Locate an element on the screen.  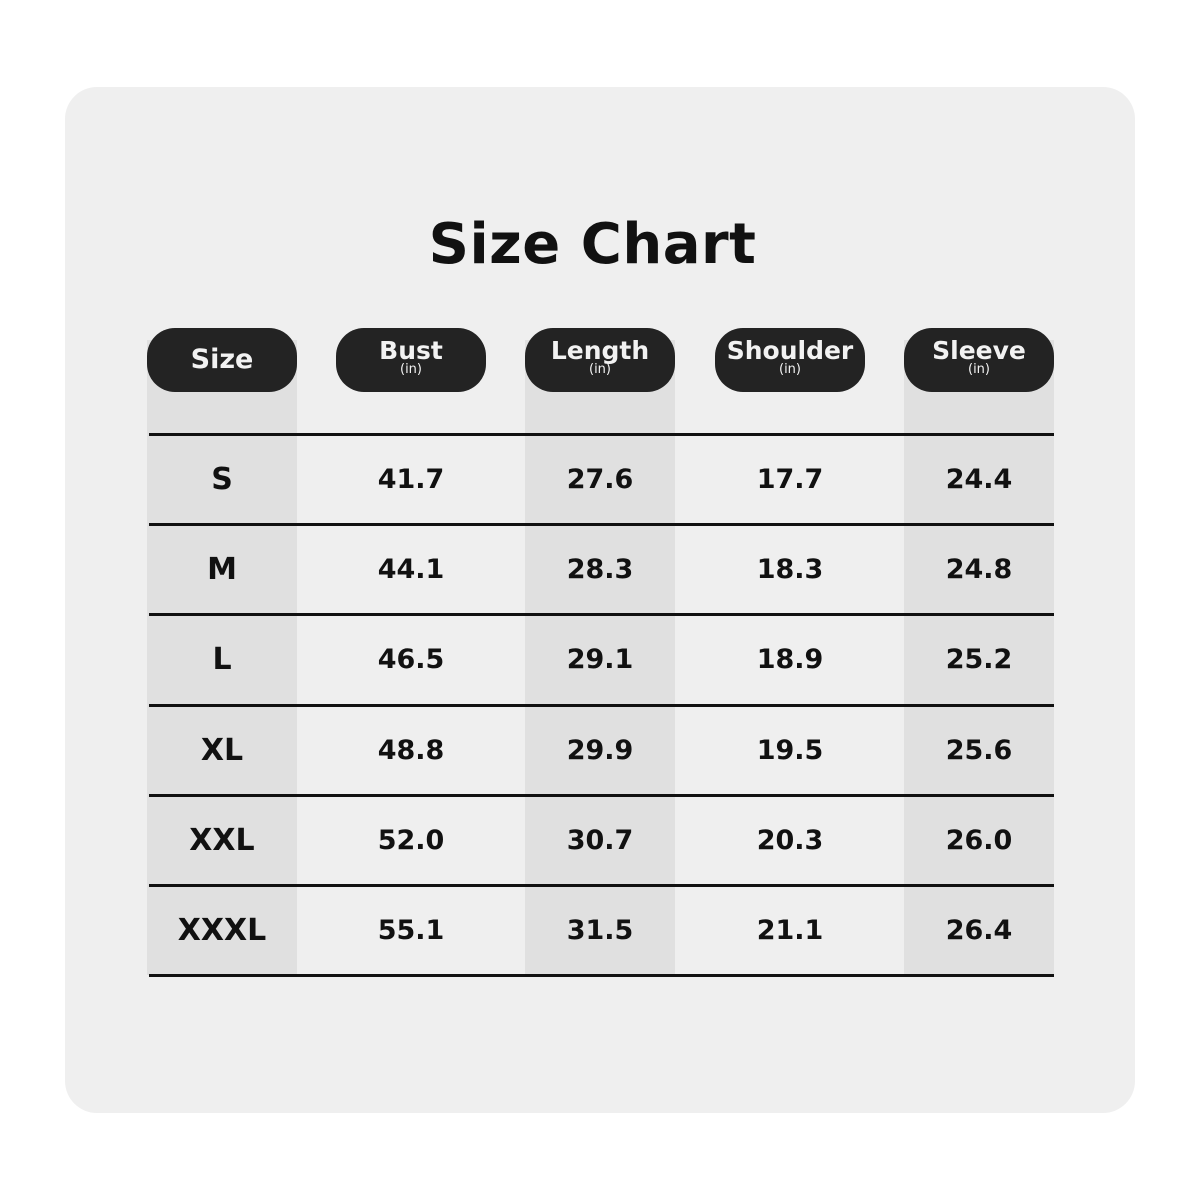
table-cell: 26.0 is located at coordinates (979, 840).